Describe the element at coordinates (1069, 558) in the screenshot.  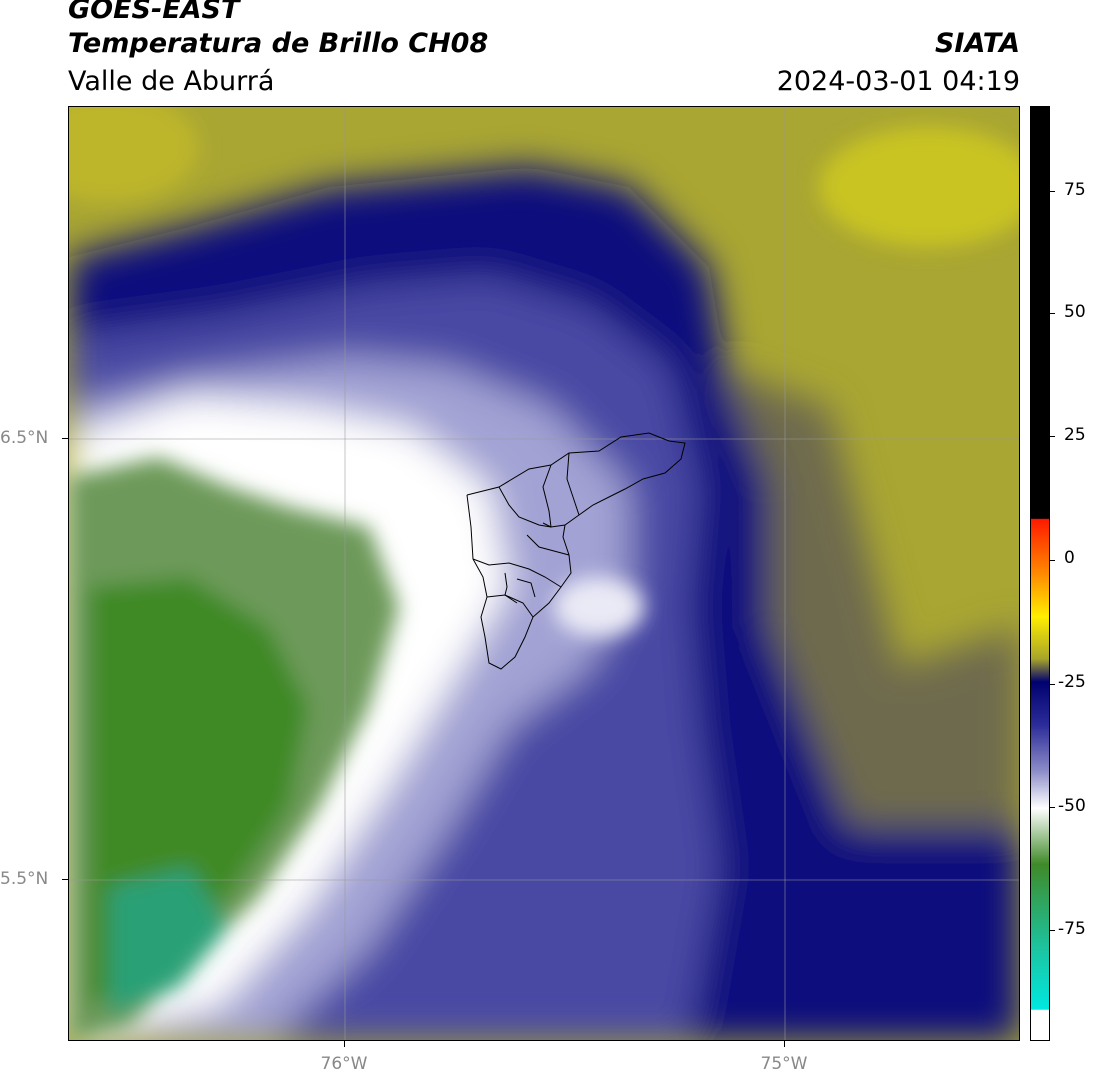
I see `colorbar-tick-label: 0` at that location.